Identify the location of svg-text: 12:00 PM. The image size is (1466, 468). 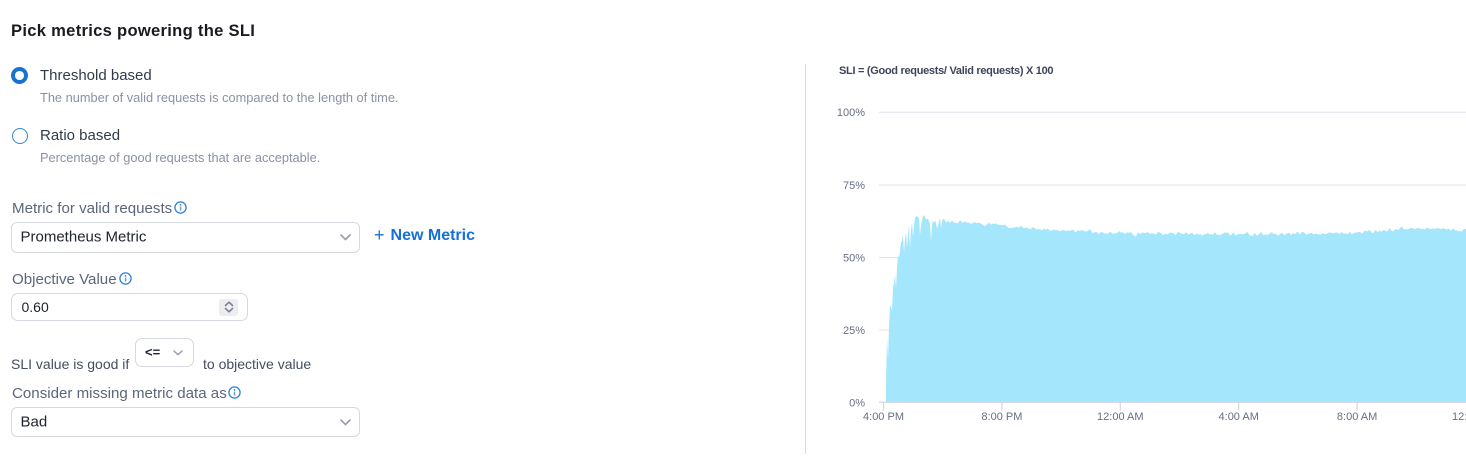
(1459, 417).